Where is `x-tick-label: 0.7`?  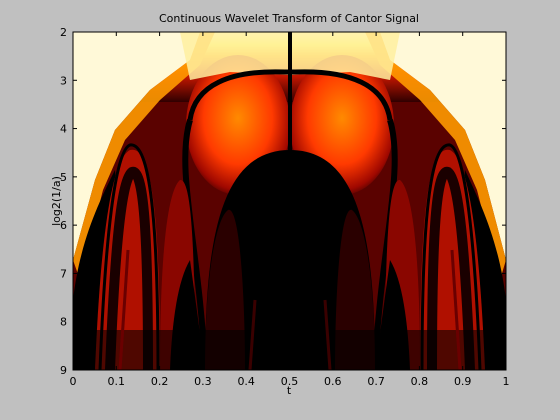 x-tick-label: 0.7 is located at coordinates (376, 381).